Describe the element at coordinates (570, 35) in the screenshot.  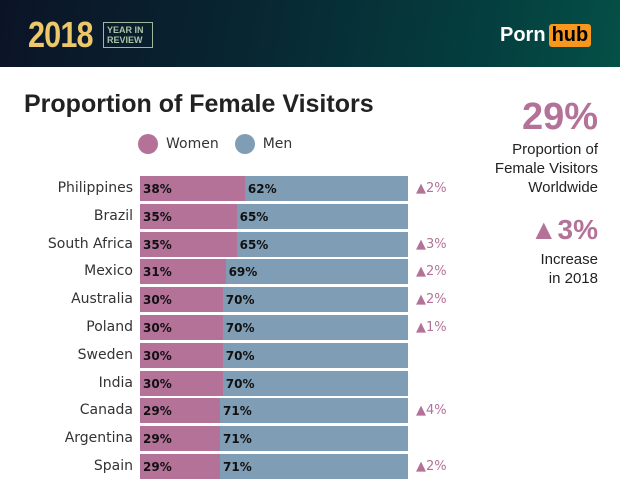
I see `logo-badge: hub` at that location.